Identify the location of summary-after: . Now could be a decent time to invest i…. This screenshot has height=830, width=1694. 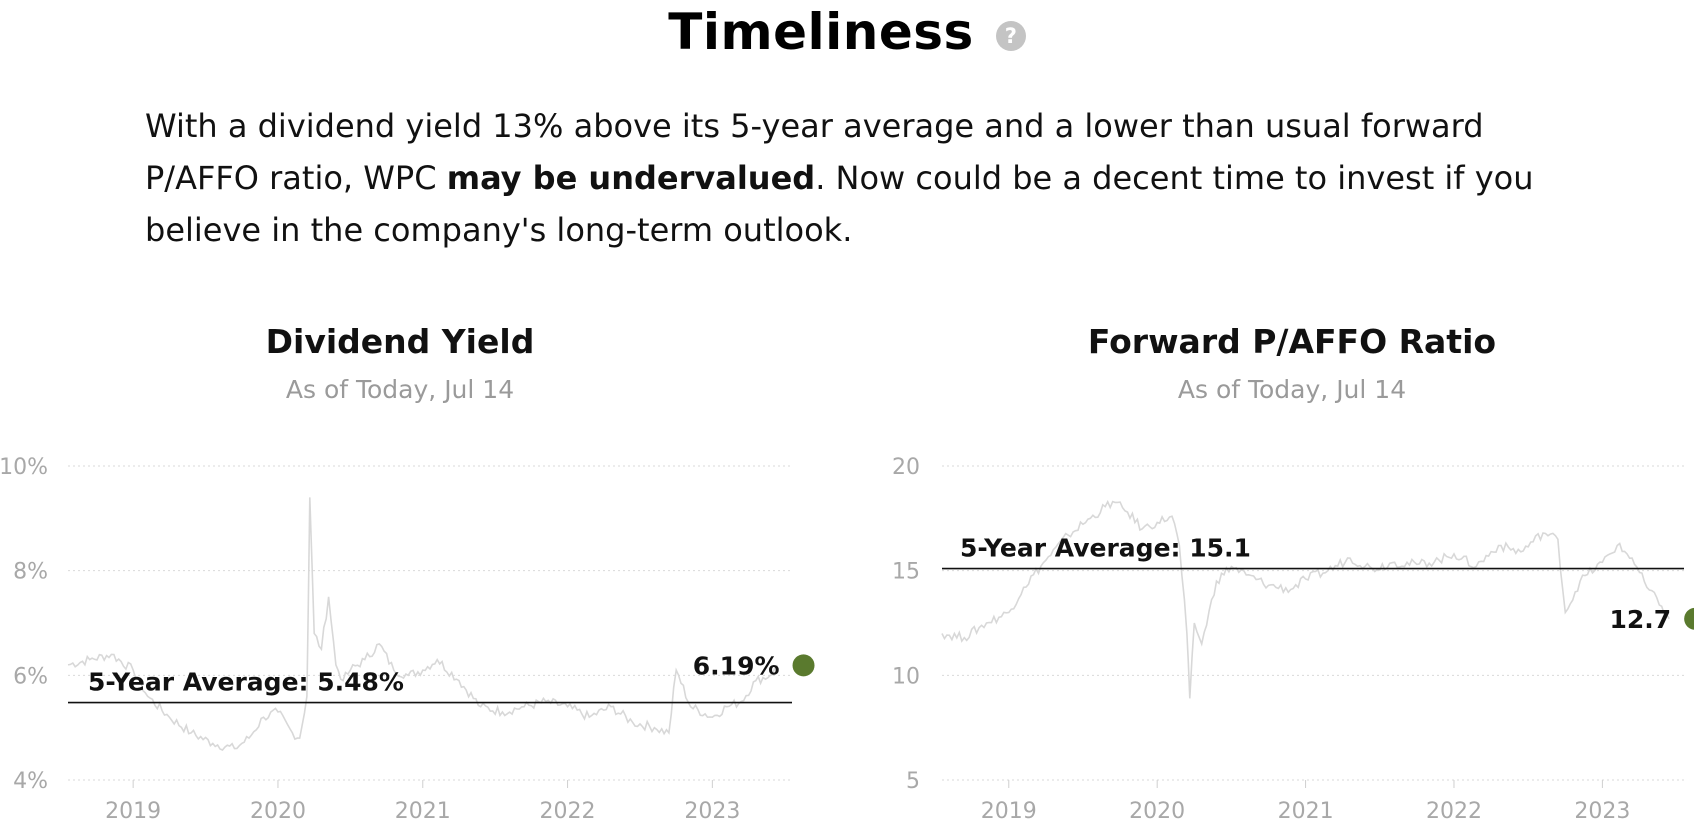
(839, 204).